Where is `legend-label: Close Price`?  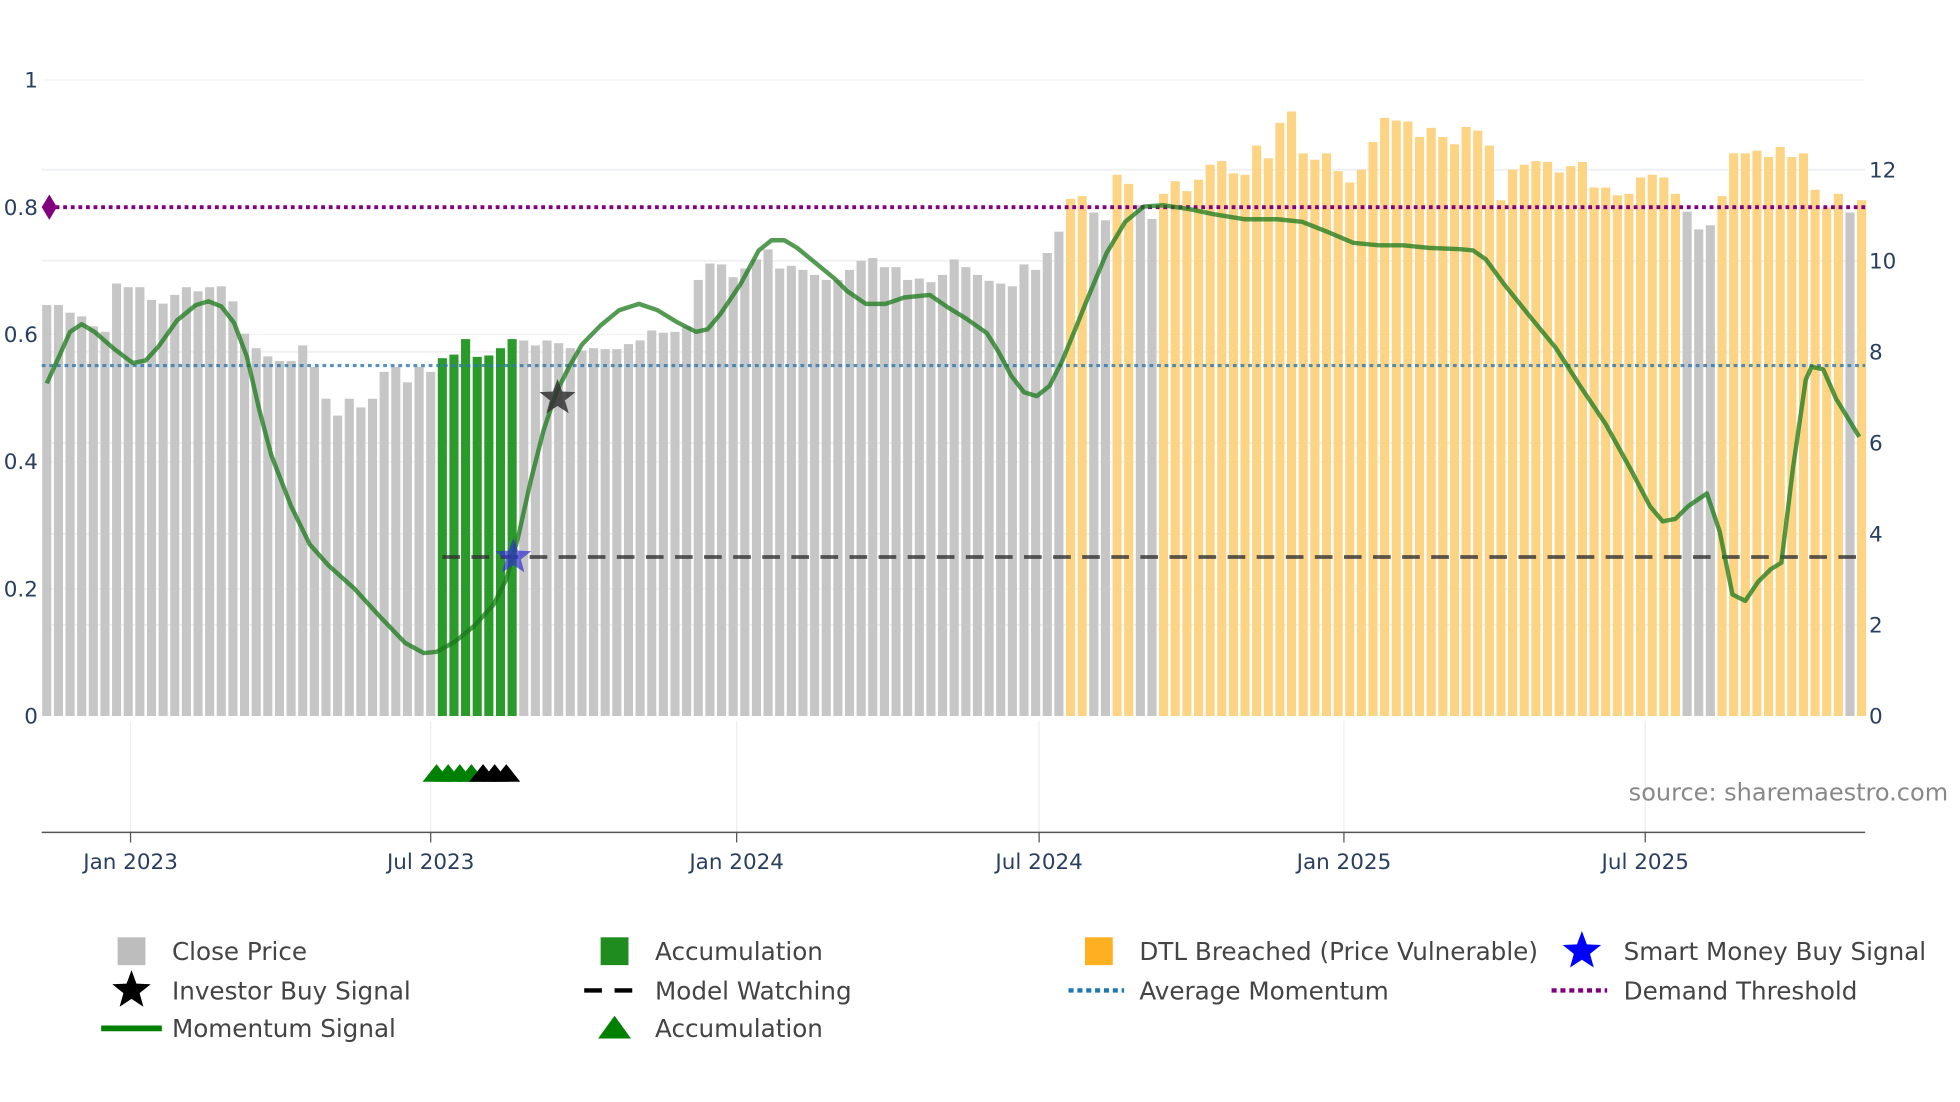 legend-label: Close Price is located at coordinates (239, 951).